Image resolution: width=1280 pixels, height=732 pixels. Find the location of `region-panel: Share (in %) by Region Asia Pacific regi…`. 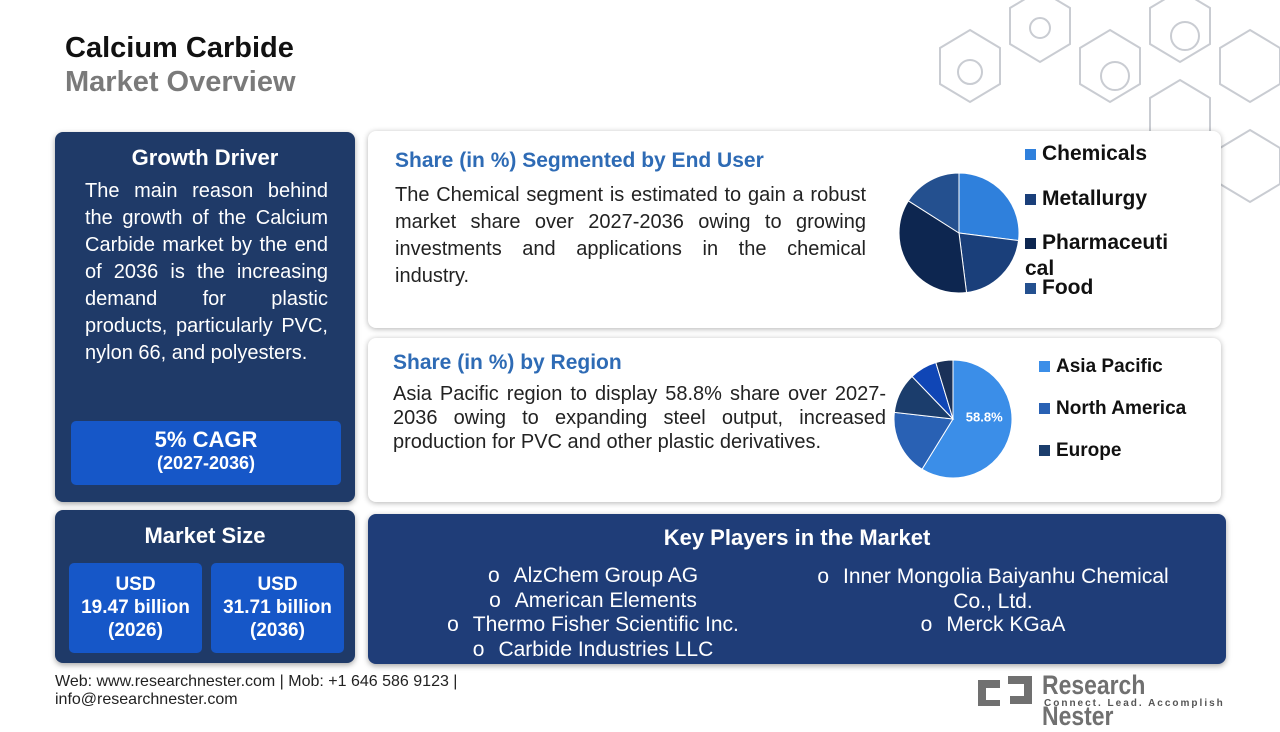

region-panel: Share (in %) by Region Asia Pacific regi… is located at coordinates (794, 420).